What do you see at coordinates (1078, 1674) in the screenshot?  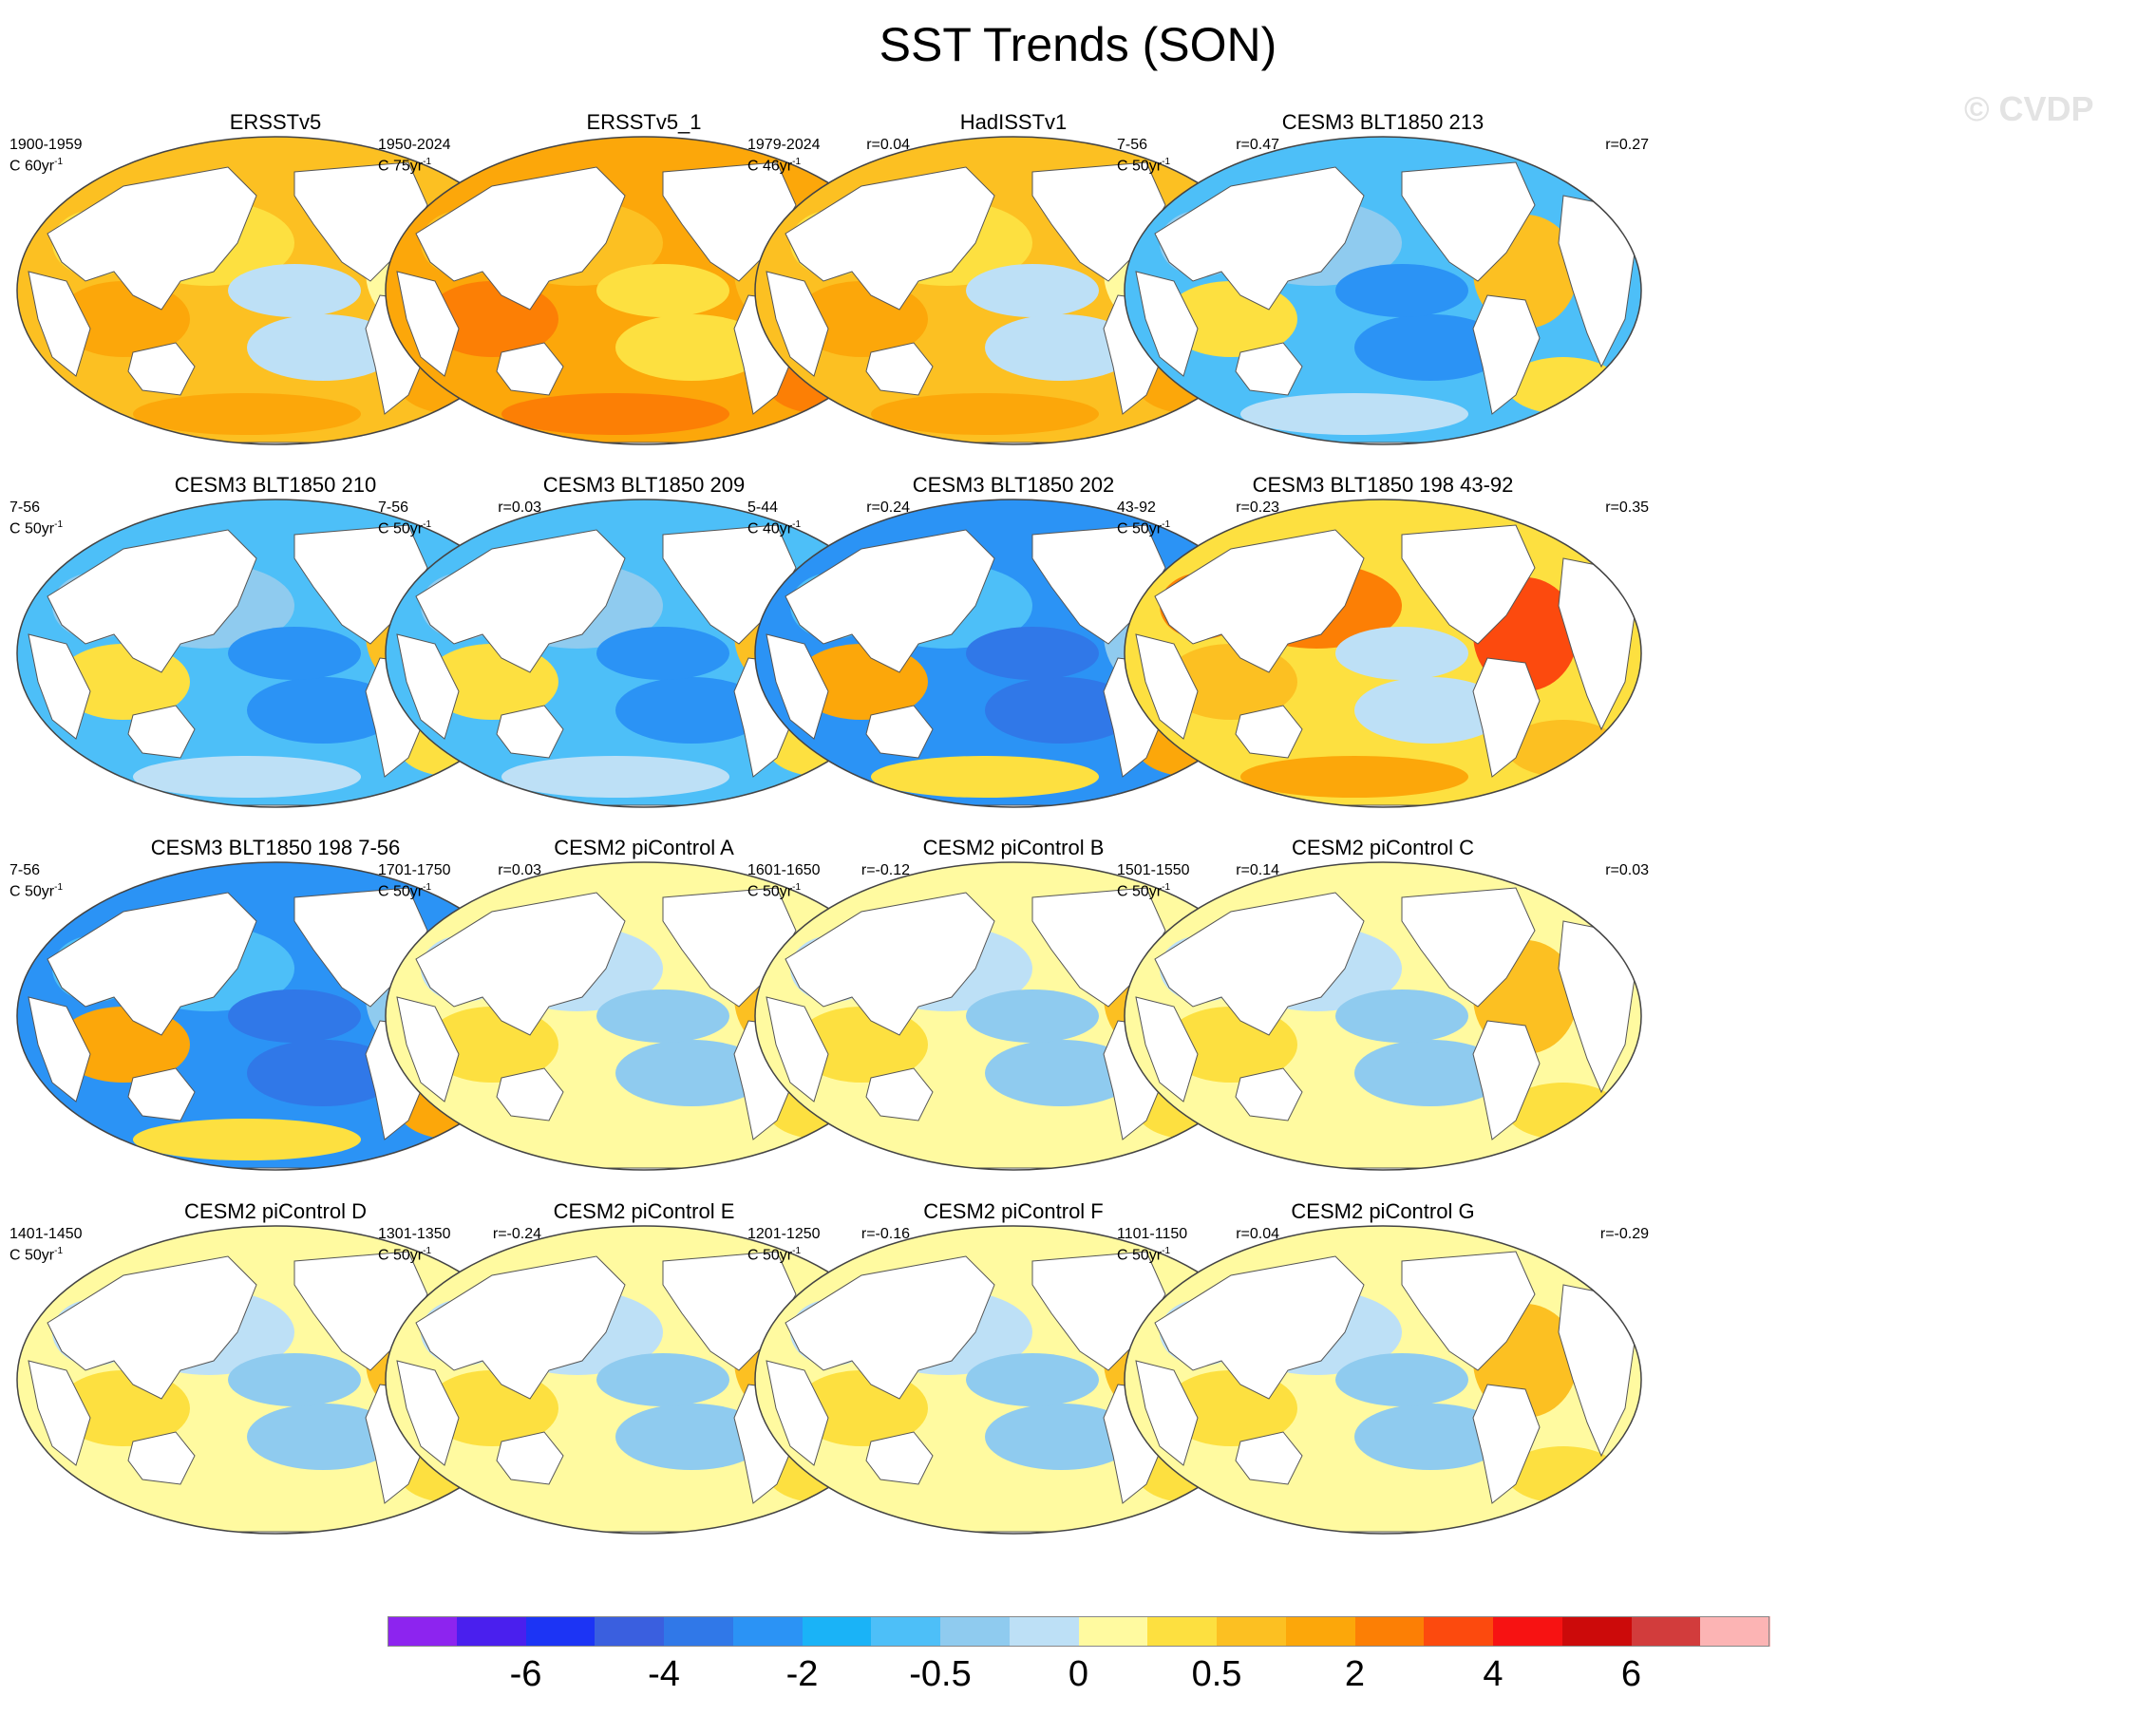 I see `colorbar-tick-label: 0` at bounding box center [1078, 1674].